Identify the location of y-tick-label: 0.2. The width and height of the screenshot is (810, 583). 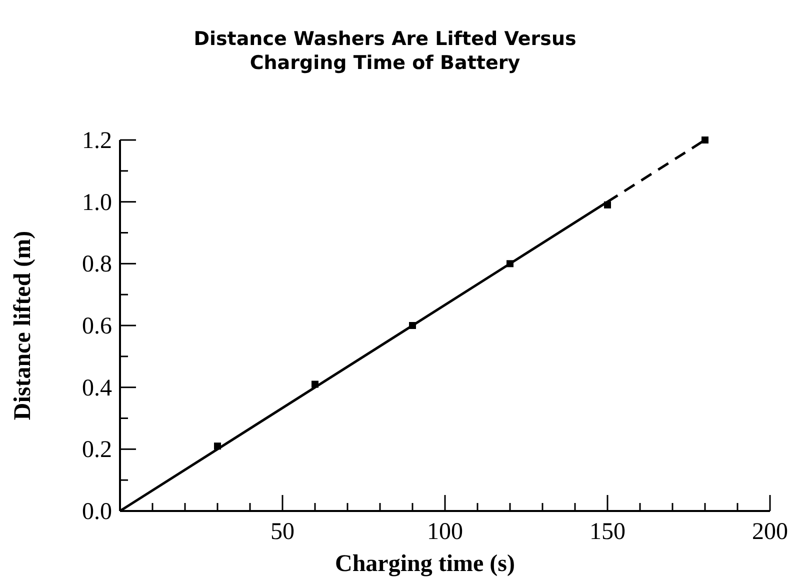
(97, 450).